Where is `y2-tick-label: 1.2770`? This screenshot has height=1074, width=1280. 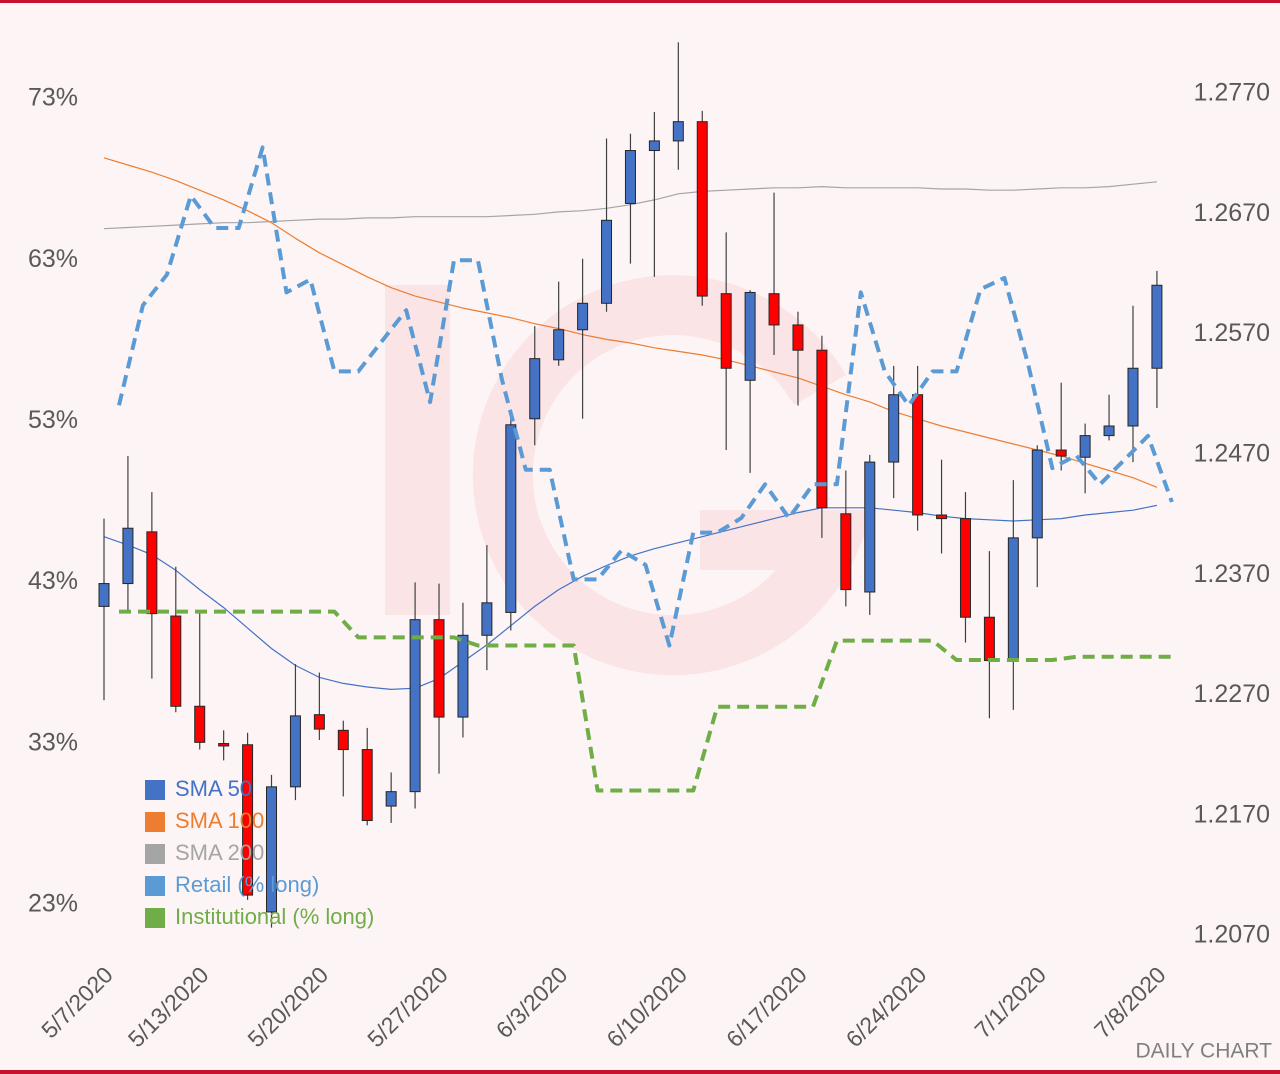 y2-tick-label: 1.2770 is located at coordinates (1232, 93).